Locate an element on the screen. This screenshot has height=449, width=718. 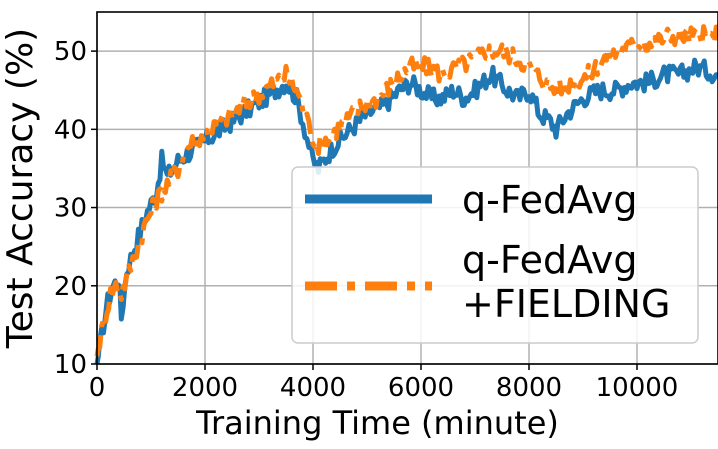
y-tick-label: 20 is located at coordinates (70, 287).